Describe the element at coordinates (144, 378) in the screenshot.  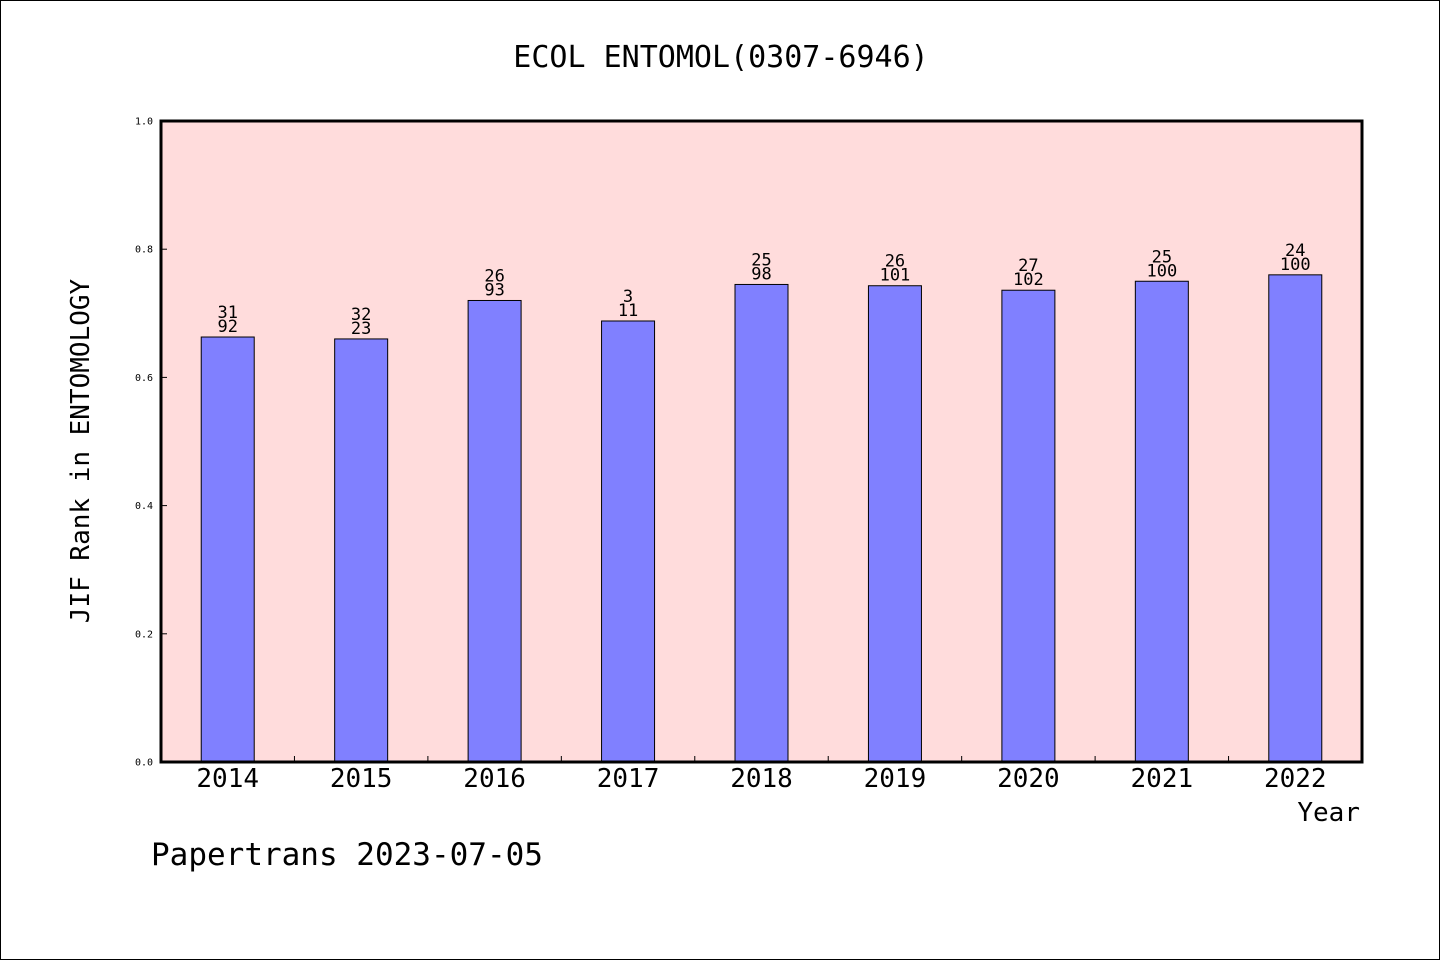
I see `y-tick-label: 0.6` at that location.